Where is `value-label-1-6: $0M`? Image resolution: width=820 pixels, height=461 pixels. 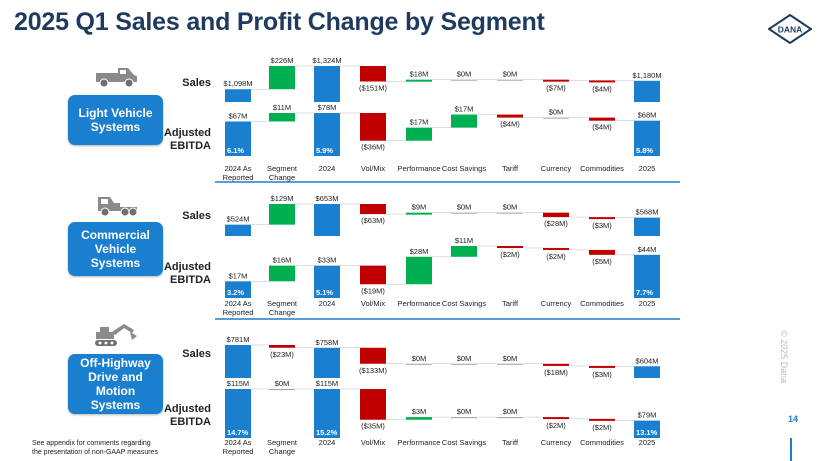
value-label-1-6: $0M is located at coordinates (464, 74).